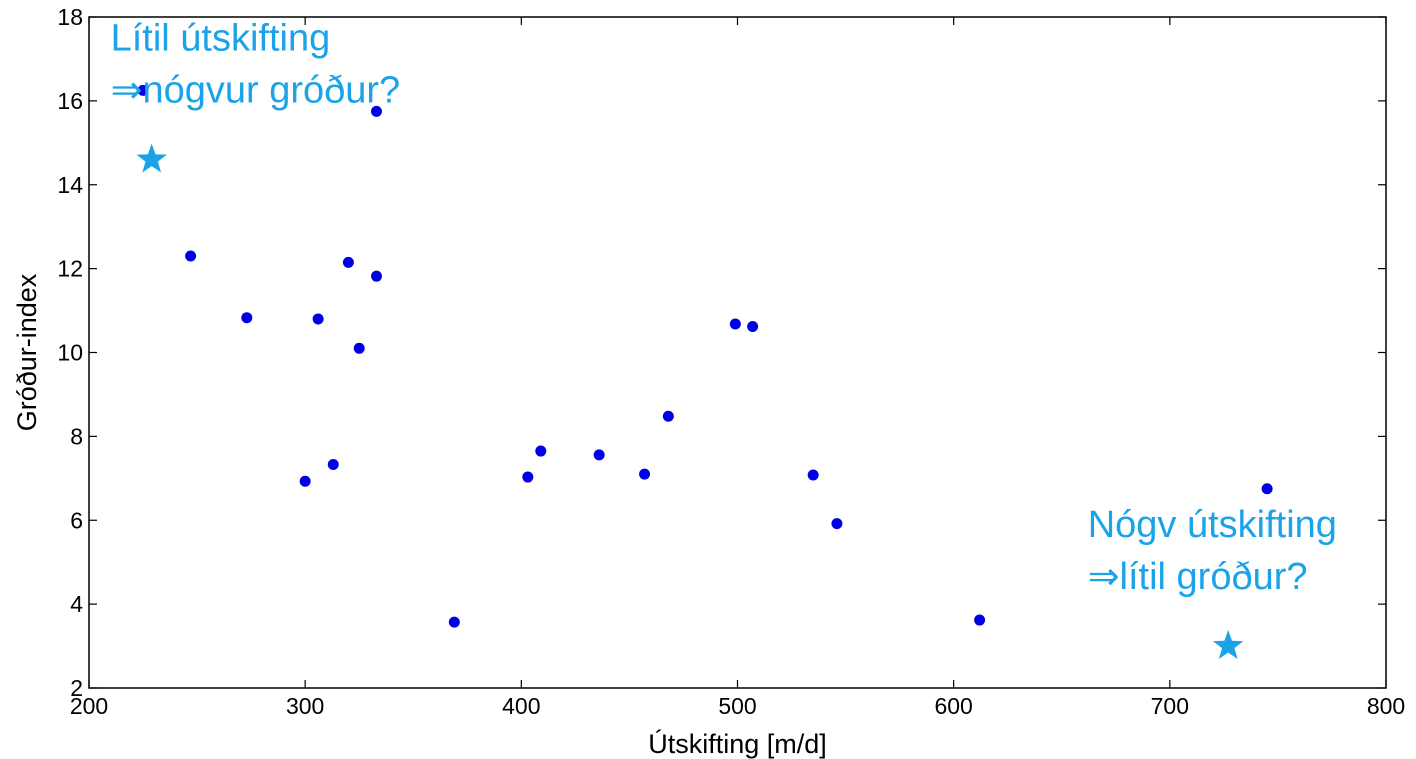 This screenshot has height=759, width=1416. Describe the element at coordinates (76, 688) in the screenshot. I see `y-tick-label: 2` at that location.